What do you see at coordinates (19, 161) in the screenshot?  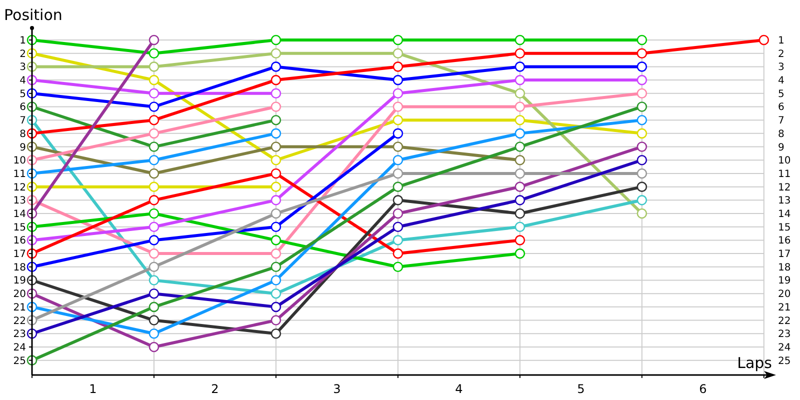 I see `y-tick-label: 10` at bounding box center [19, 161].